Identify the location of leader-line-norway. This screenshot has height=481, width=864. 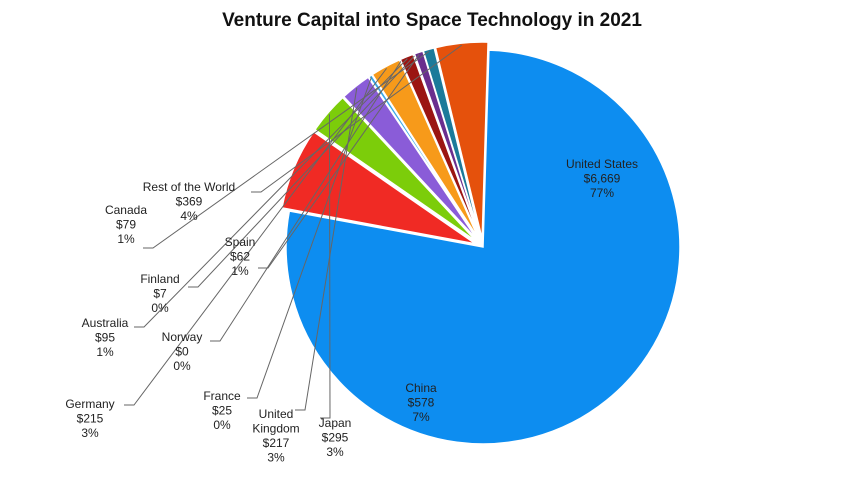
(306, 201).